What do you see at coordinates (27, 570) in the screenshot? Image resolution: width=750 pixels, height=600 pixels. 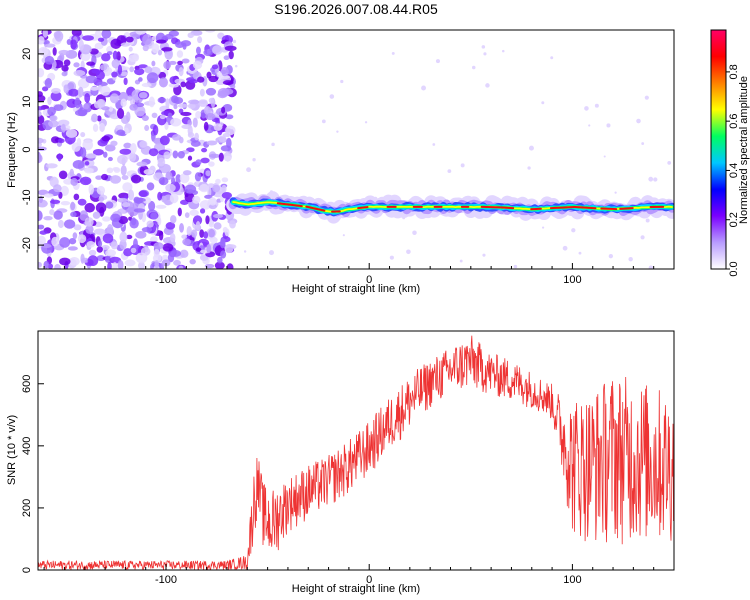 I see `snr-y-tick-label: 0` at bounding box center [27, 570].